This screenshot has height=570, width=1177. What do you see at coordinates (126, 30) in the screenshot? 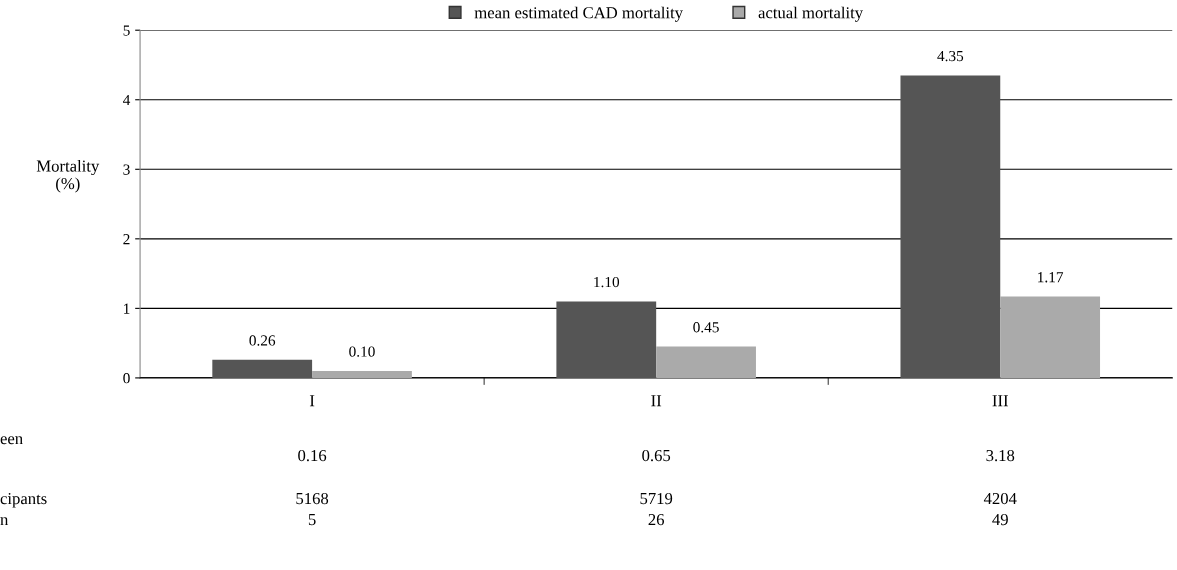
I see `y-tick-label: 5` at bounding box center [126, 30].